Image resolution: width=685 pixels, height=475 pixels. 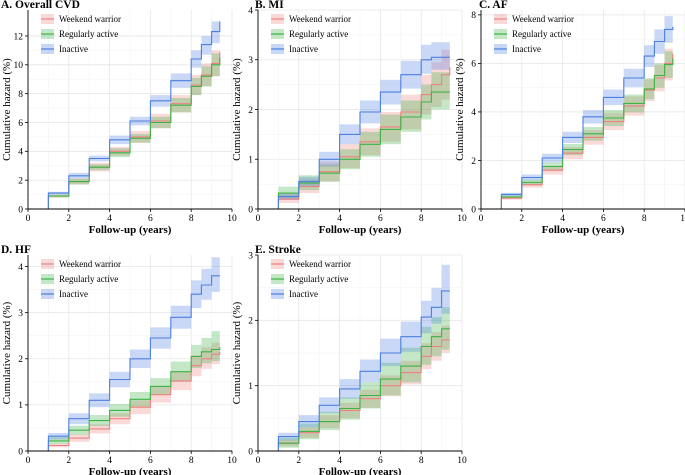 I want to click on panel-title: C. AF, so click(x=493, y=5).